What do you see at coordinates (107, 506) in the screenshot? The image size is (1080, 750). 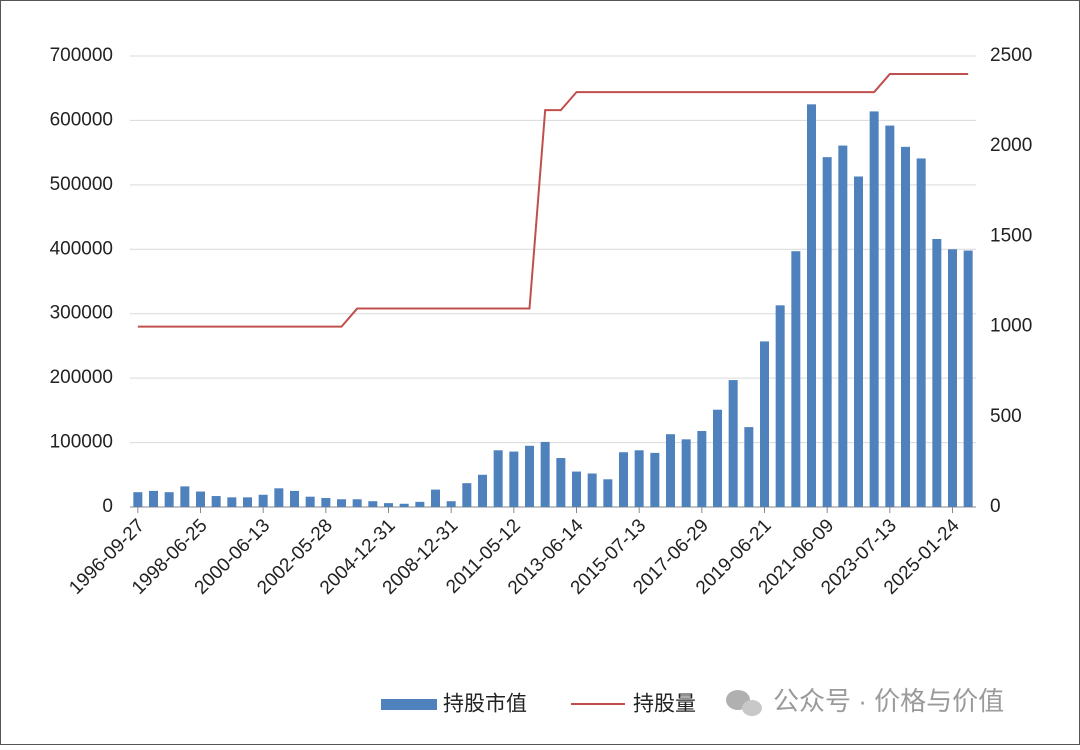 I see `y-tick-label: 0` at bounding box center [107, 506].